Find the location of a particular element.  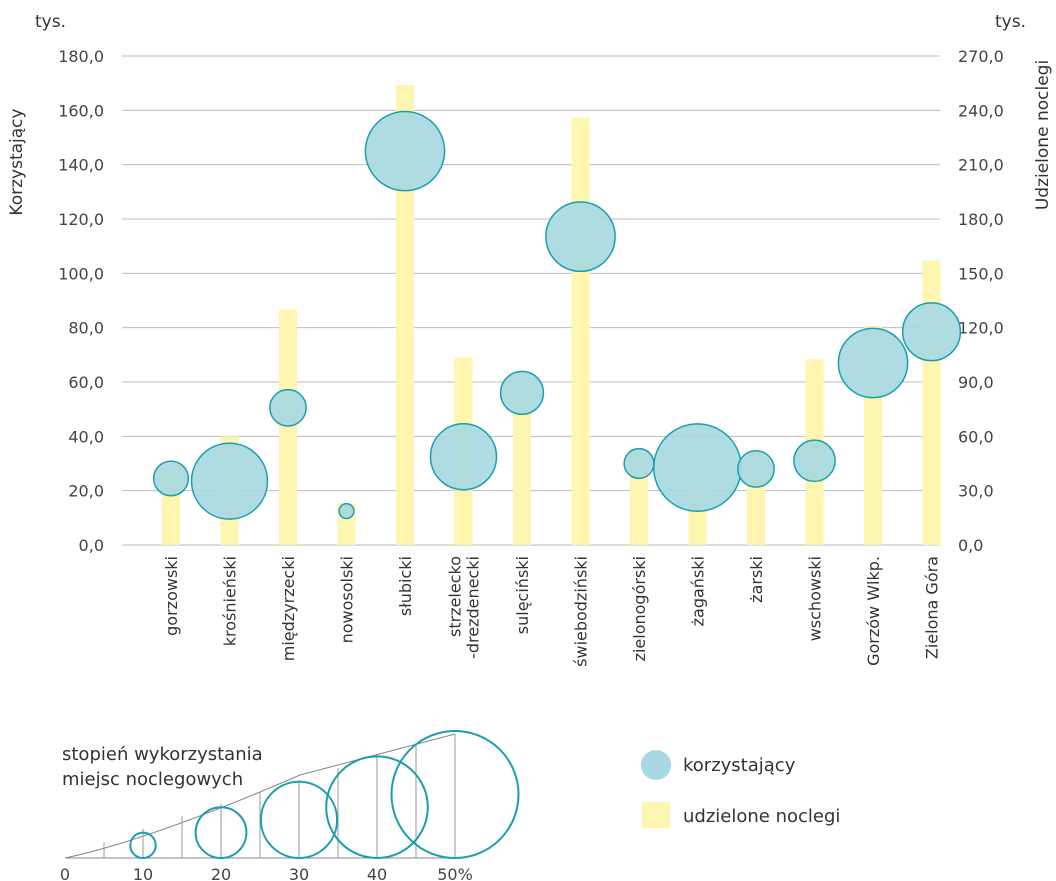

category-label: wschowski is located at coordinates (815, 598).